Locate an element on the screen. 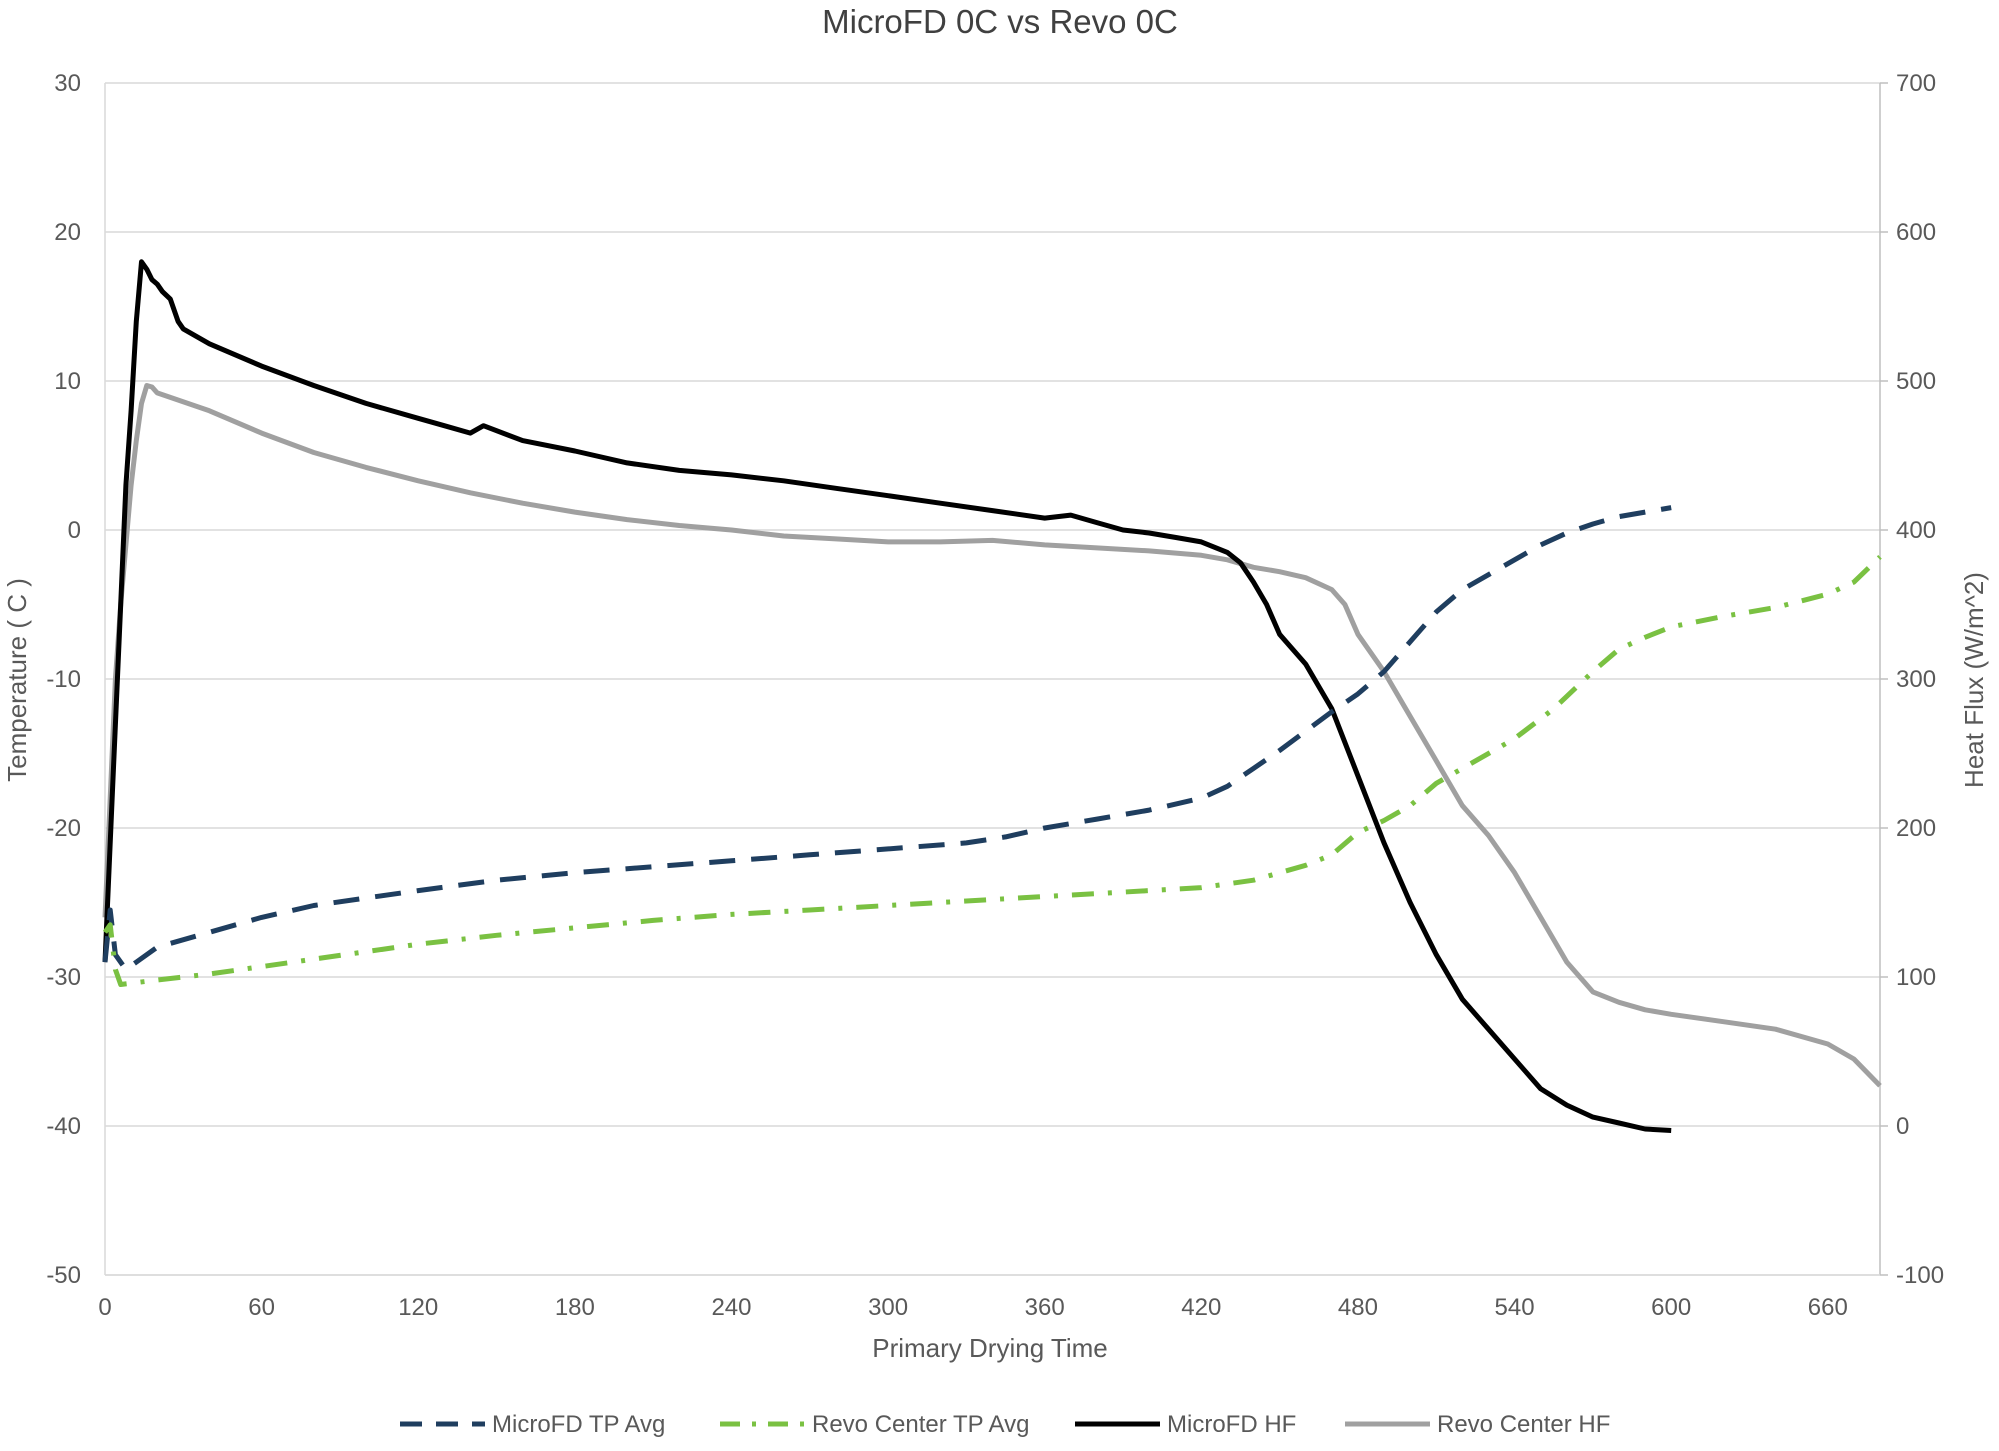  y-right-tick-label: 600 is located at coordinates (1916, 232).